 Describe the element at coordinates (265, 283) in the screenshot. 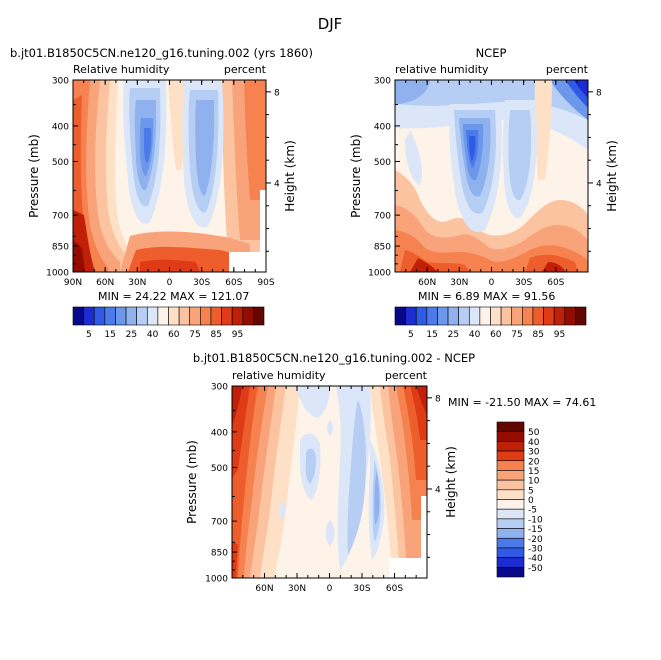

I see `xtick-label: 90S` at that location.